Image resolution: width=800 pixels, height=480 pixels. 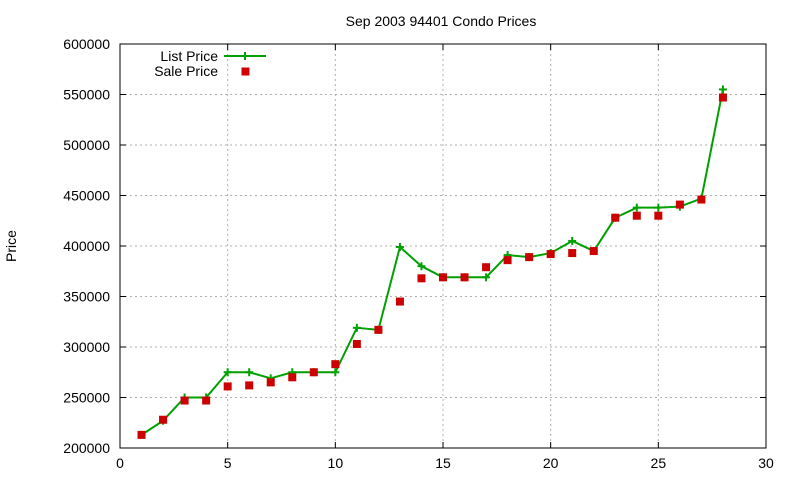 What do you see at coordinates (86, 448) in the screenshot?
I see `y-tick-label: 200000` at bounding box center [86, 448].